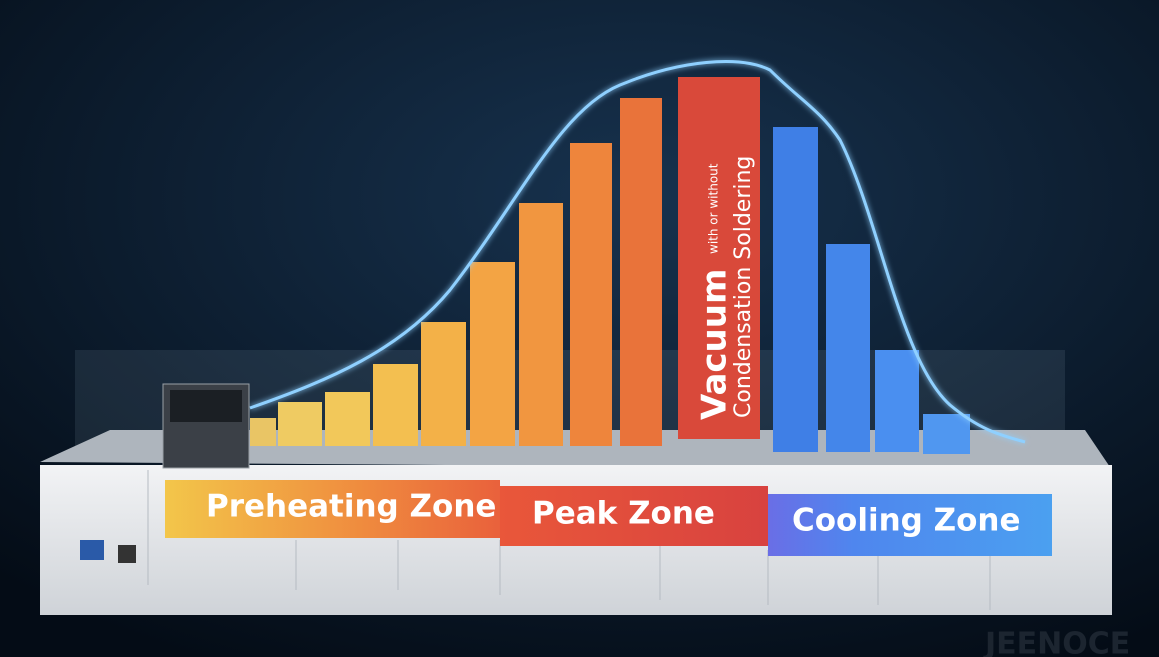 The image size is (1159, 657). I want to click on watermark: JEENOCE, so click(1056, 642).